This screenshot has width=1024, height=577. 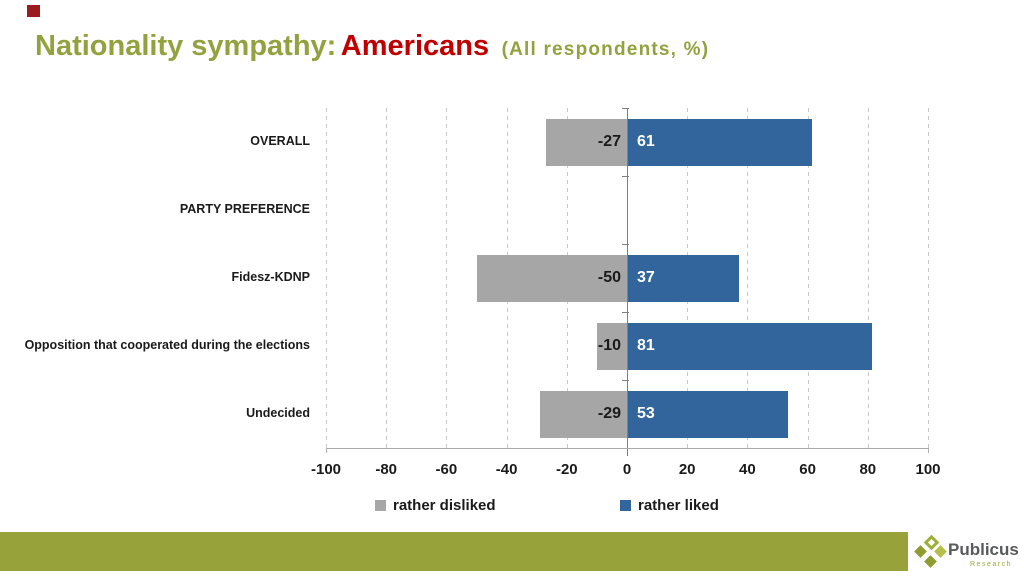 What do you see at coordinates (708, 414) in the screenshot?
I see `bar-rather-liked: 53` at bounding box center [708, 414].